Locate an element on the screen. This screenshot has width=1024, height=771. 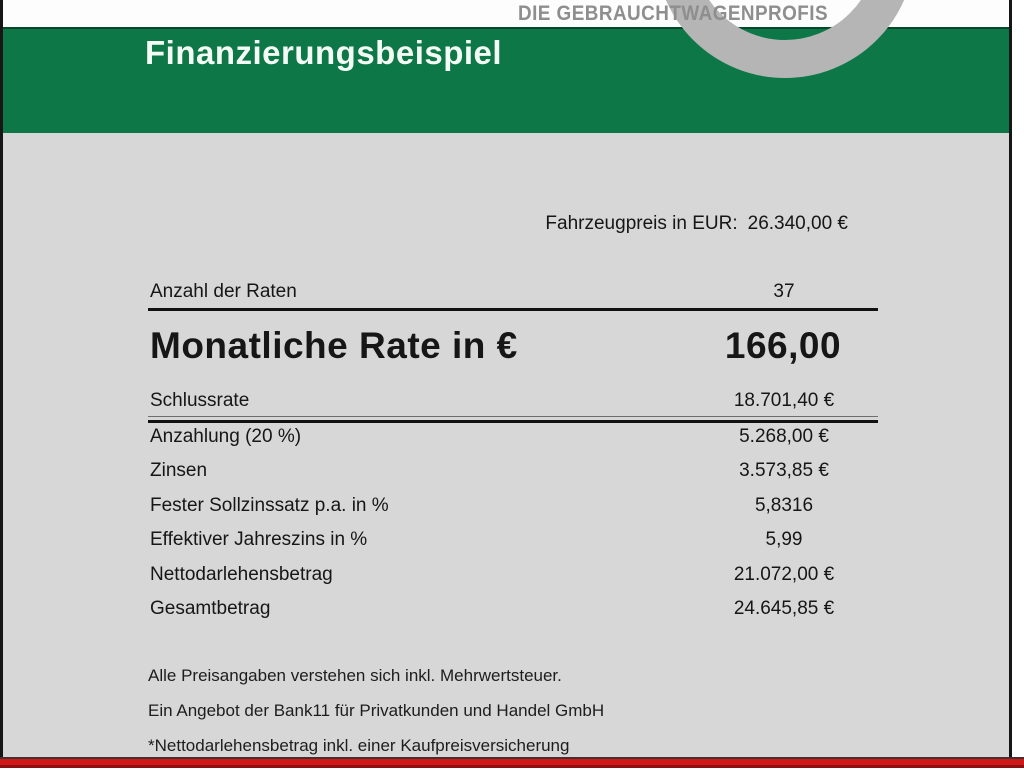
vehicle-price-line: Fahrzeugpreis in EUR: 26.340,00 € is located at coordinates (696, 224).